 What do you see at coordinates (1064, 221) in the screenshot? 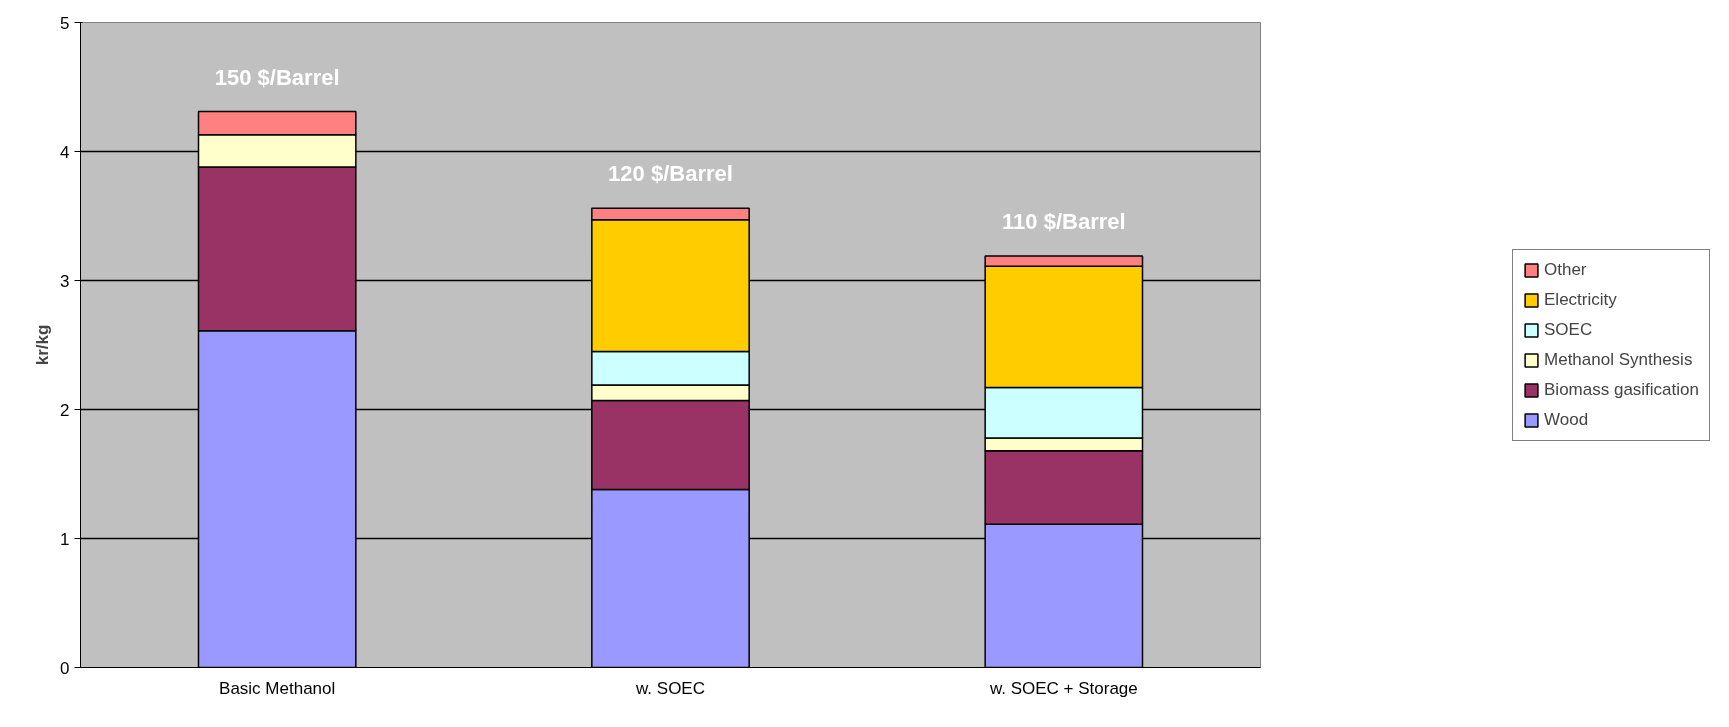
I see `annotation: 110 $/Barrel` at bounding box center [1064, 221].